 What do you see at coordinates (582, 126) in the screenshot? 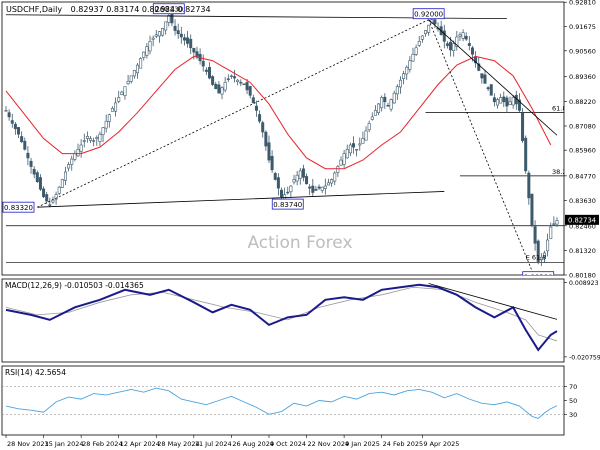
I see `y-tick-label-5: 0.87080` at bounding box center [582, 126].